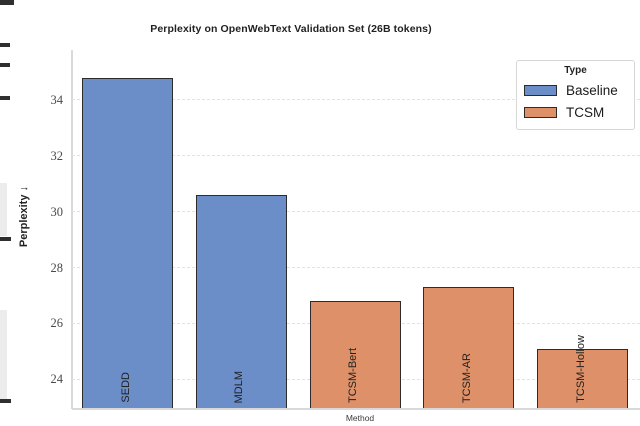 This screenshot has height=426, width=640. What do you see at coordinates (241, 301) in the screenshot?
I see `bar-mdlm: MDLM` at bounding box center [241, 301].